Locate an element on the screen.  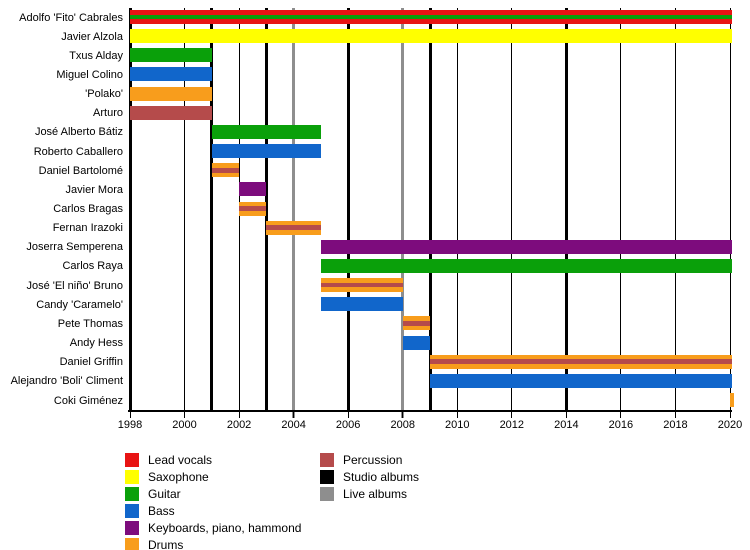
member-name-label: Fernan Irazoki is located at coordinates (87, 228).